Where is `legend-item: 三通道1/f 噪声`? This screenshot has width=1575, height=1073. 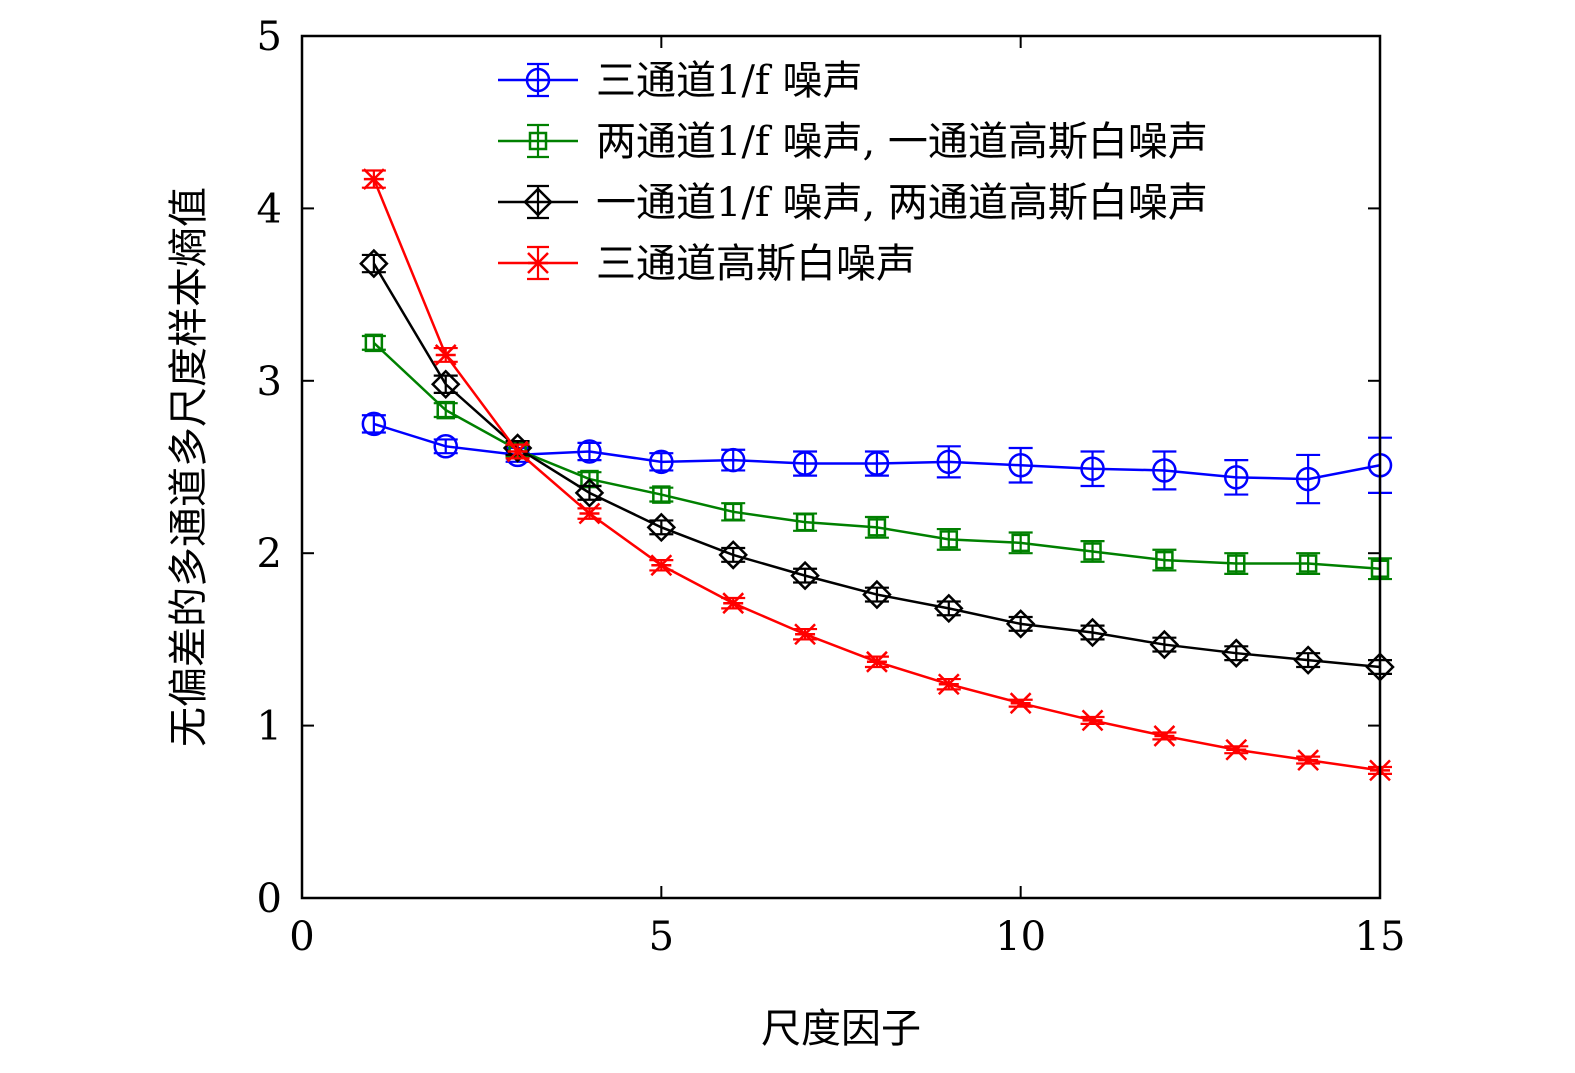
legend-item: 三通道1/f 噪声 is located at coordinates (680, 81).